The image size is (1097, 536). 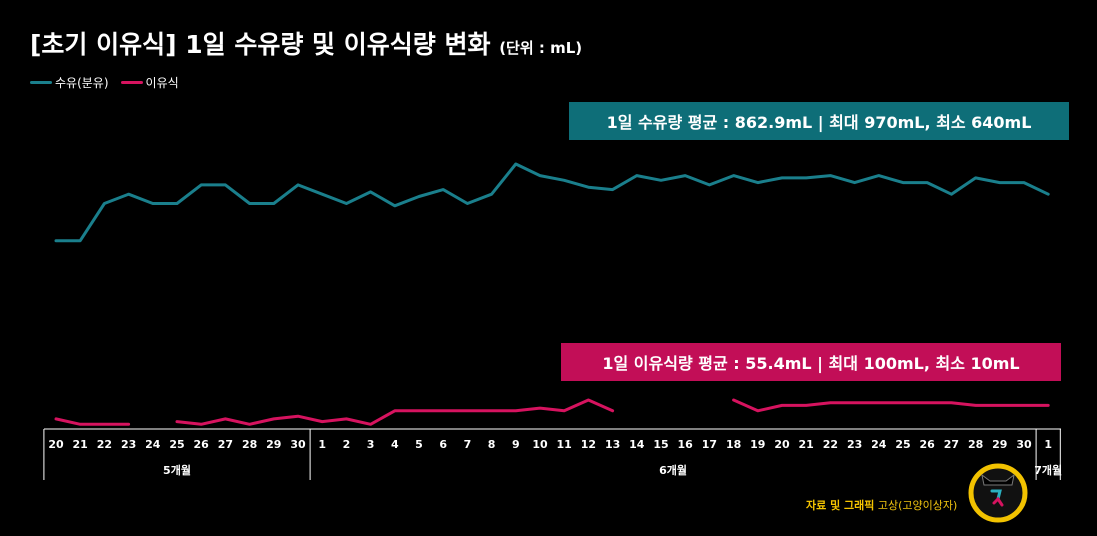 What do you see at coordinates (998, 493) in the screenshot?
I see `cat-box-logo-icon` at bounding box center [998, 493].